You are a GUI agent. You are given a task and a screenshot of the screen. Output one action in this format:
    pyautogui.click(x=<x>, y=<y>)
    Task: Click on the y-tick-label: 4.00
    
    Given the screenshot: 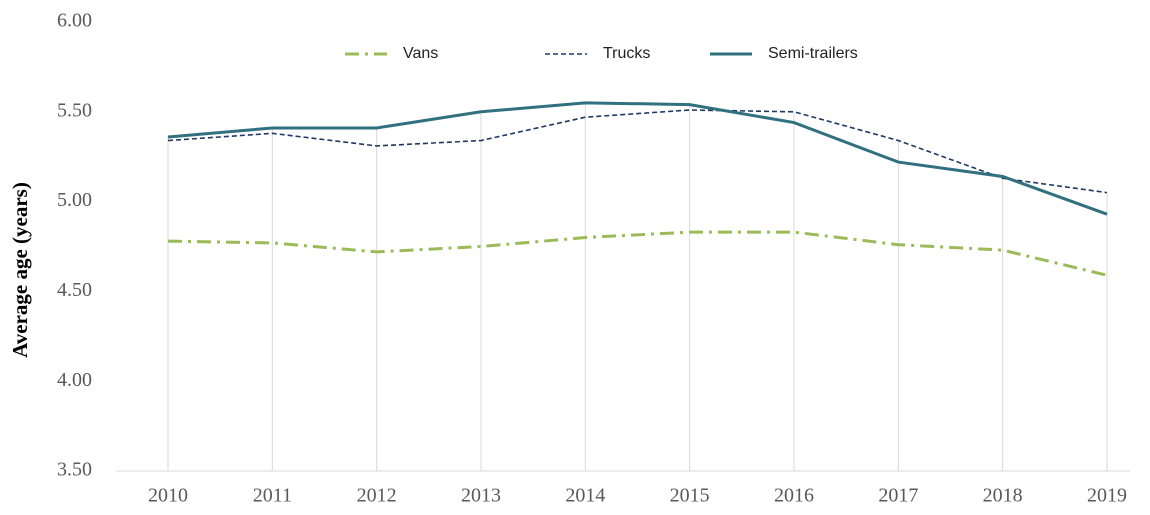 What is the action you would take?
    pyautogui.click(x=74, y=380)
    